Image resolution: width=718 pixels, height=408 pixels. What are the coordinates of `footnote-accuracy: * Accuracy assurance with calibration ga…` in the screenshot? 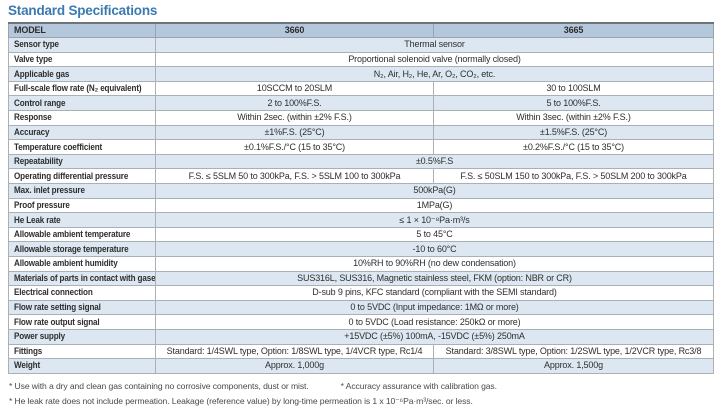 It's located at (418, 385).